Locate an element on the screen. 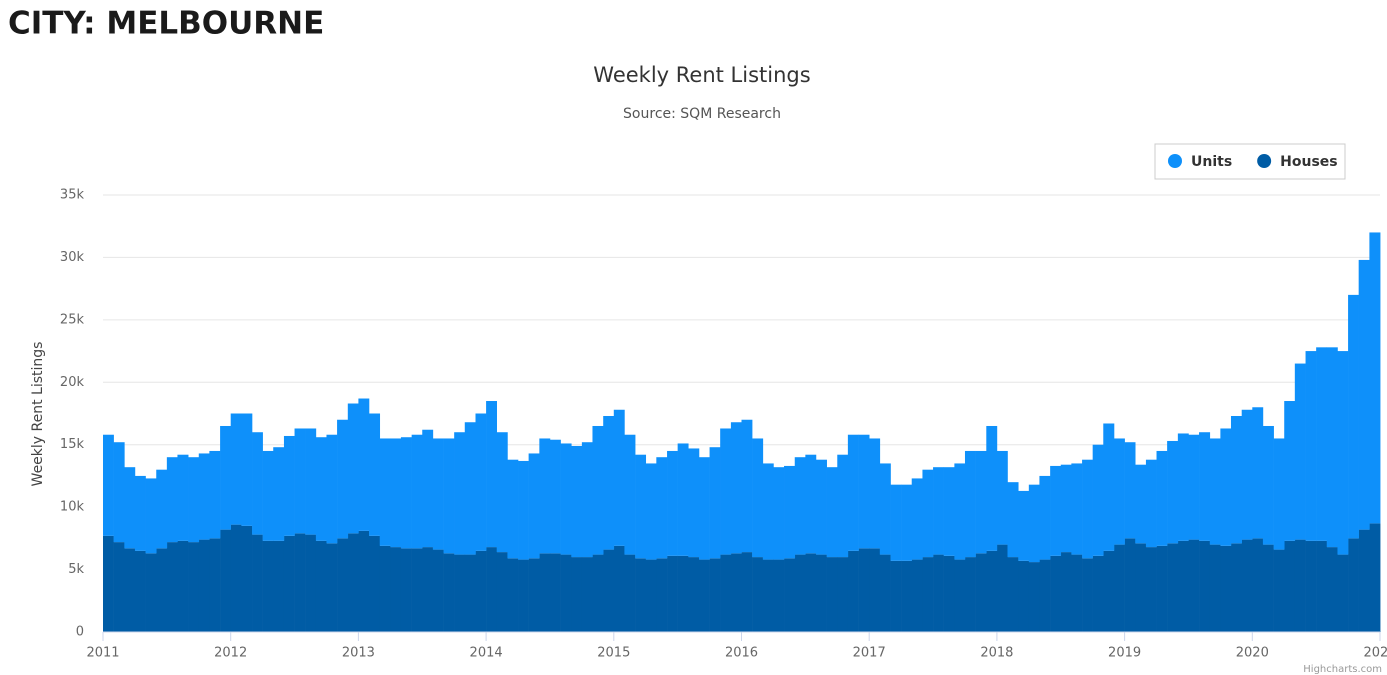  y-axis-title: Weekly Rent Listings is located at coordinates (38, 414).